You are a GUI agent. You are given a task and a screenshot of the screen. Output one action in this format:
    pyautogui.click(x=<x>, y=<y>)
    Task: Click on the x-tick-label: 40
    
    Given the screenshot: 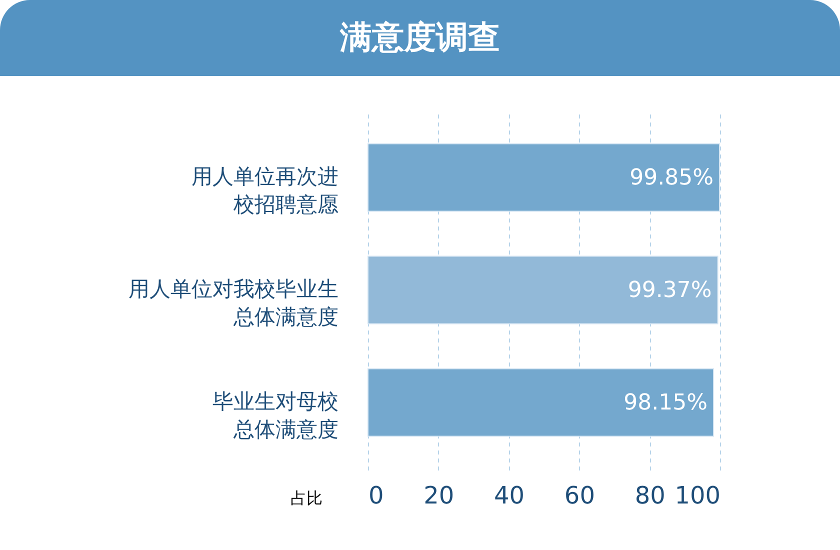 What is the action you would take?
    pyautogui.click(x=509, y=496)
    